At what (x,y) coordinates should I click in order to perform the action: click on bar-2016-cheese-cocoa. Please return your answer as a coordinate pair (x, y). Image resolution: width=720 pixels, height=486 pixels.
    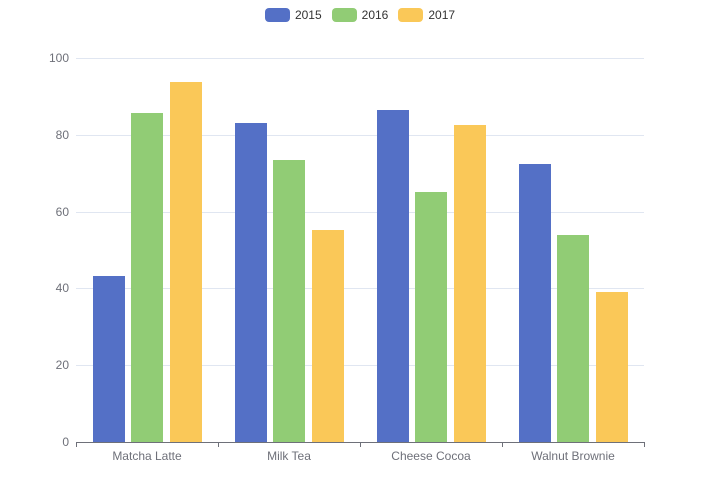
    Looking at the image, I should click on (431, 316).